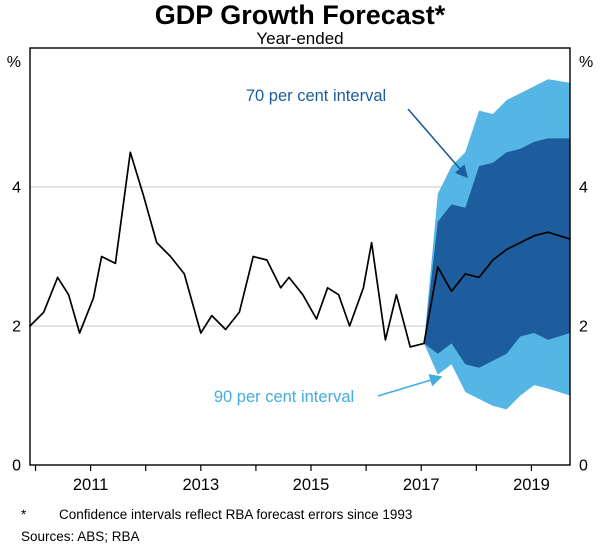 This screenshot has height=553, width=600. I want to click on annotation-label-90-per-cent-interval: 90 per cent interval, so click(284, 397).